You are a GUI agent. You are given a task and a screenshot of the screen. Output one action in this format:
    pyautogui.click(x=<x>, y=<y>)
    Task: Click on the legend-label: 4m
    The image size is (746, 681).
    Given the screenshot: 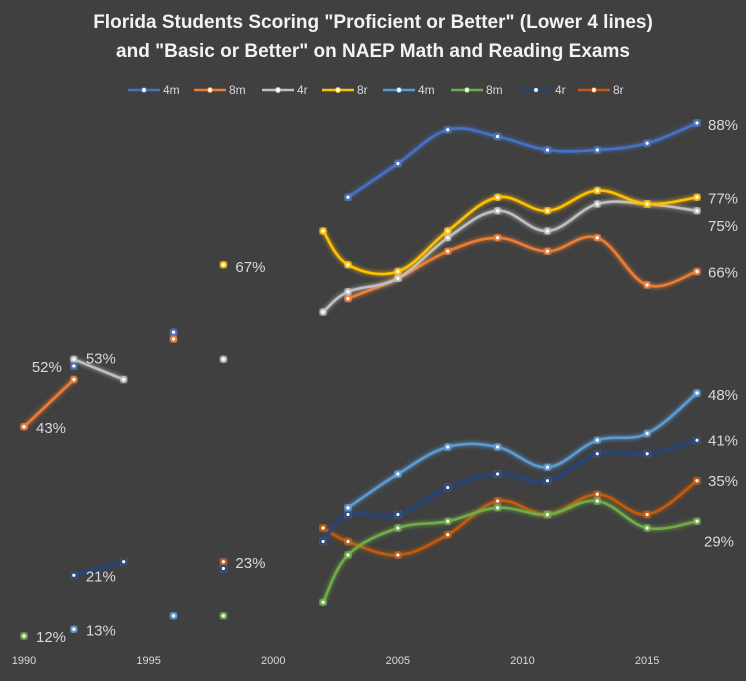 What is the action you would take?
    pyautogui.click(x=171, y=90)
    